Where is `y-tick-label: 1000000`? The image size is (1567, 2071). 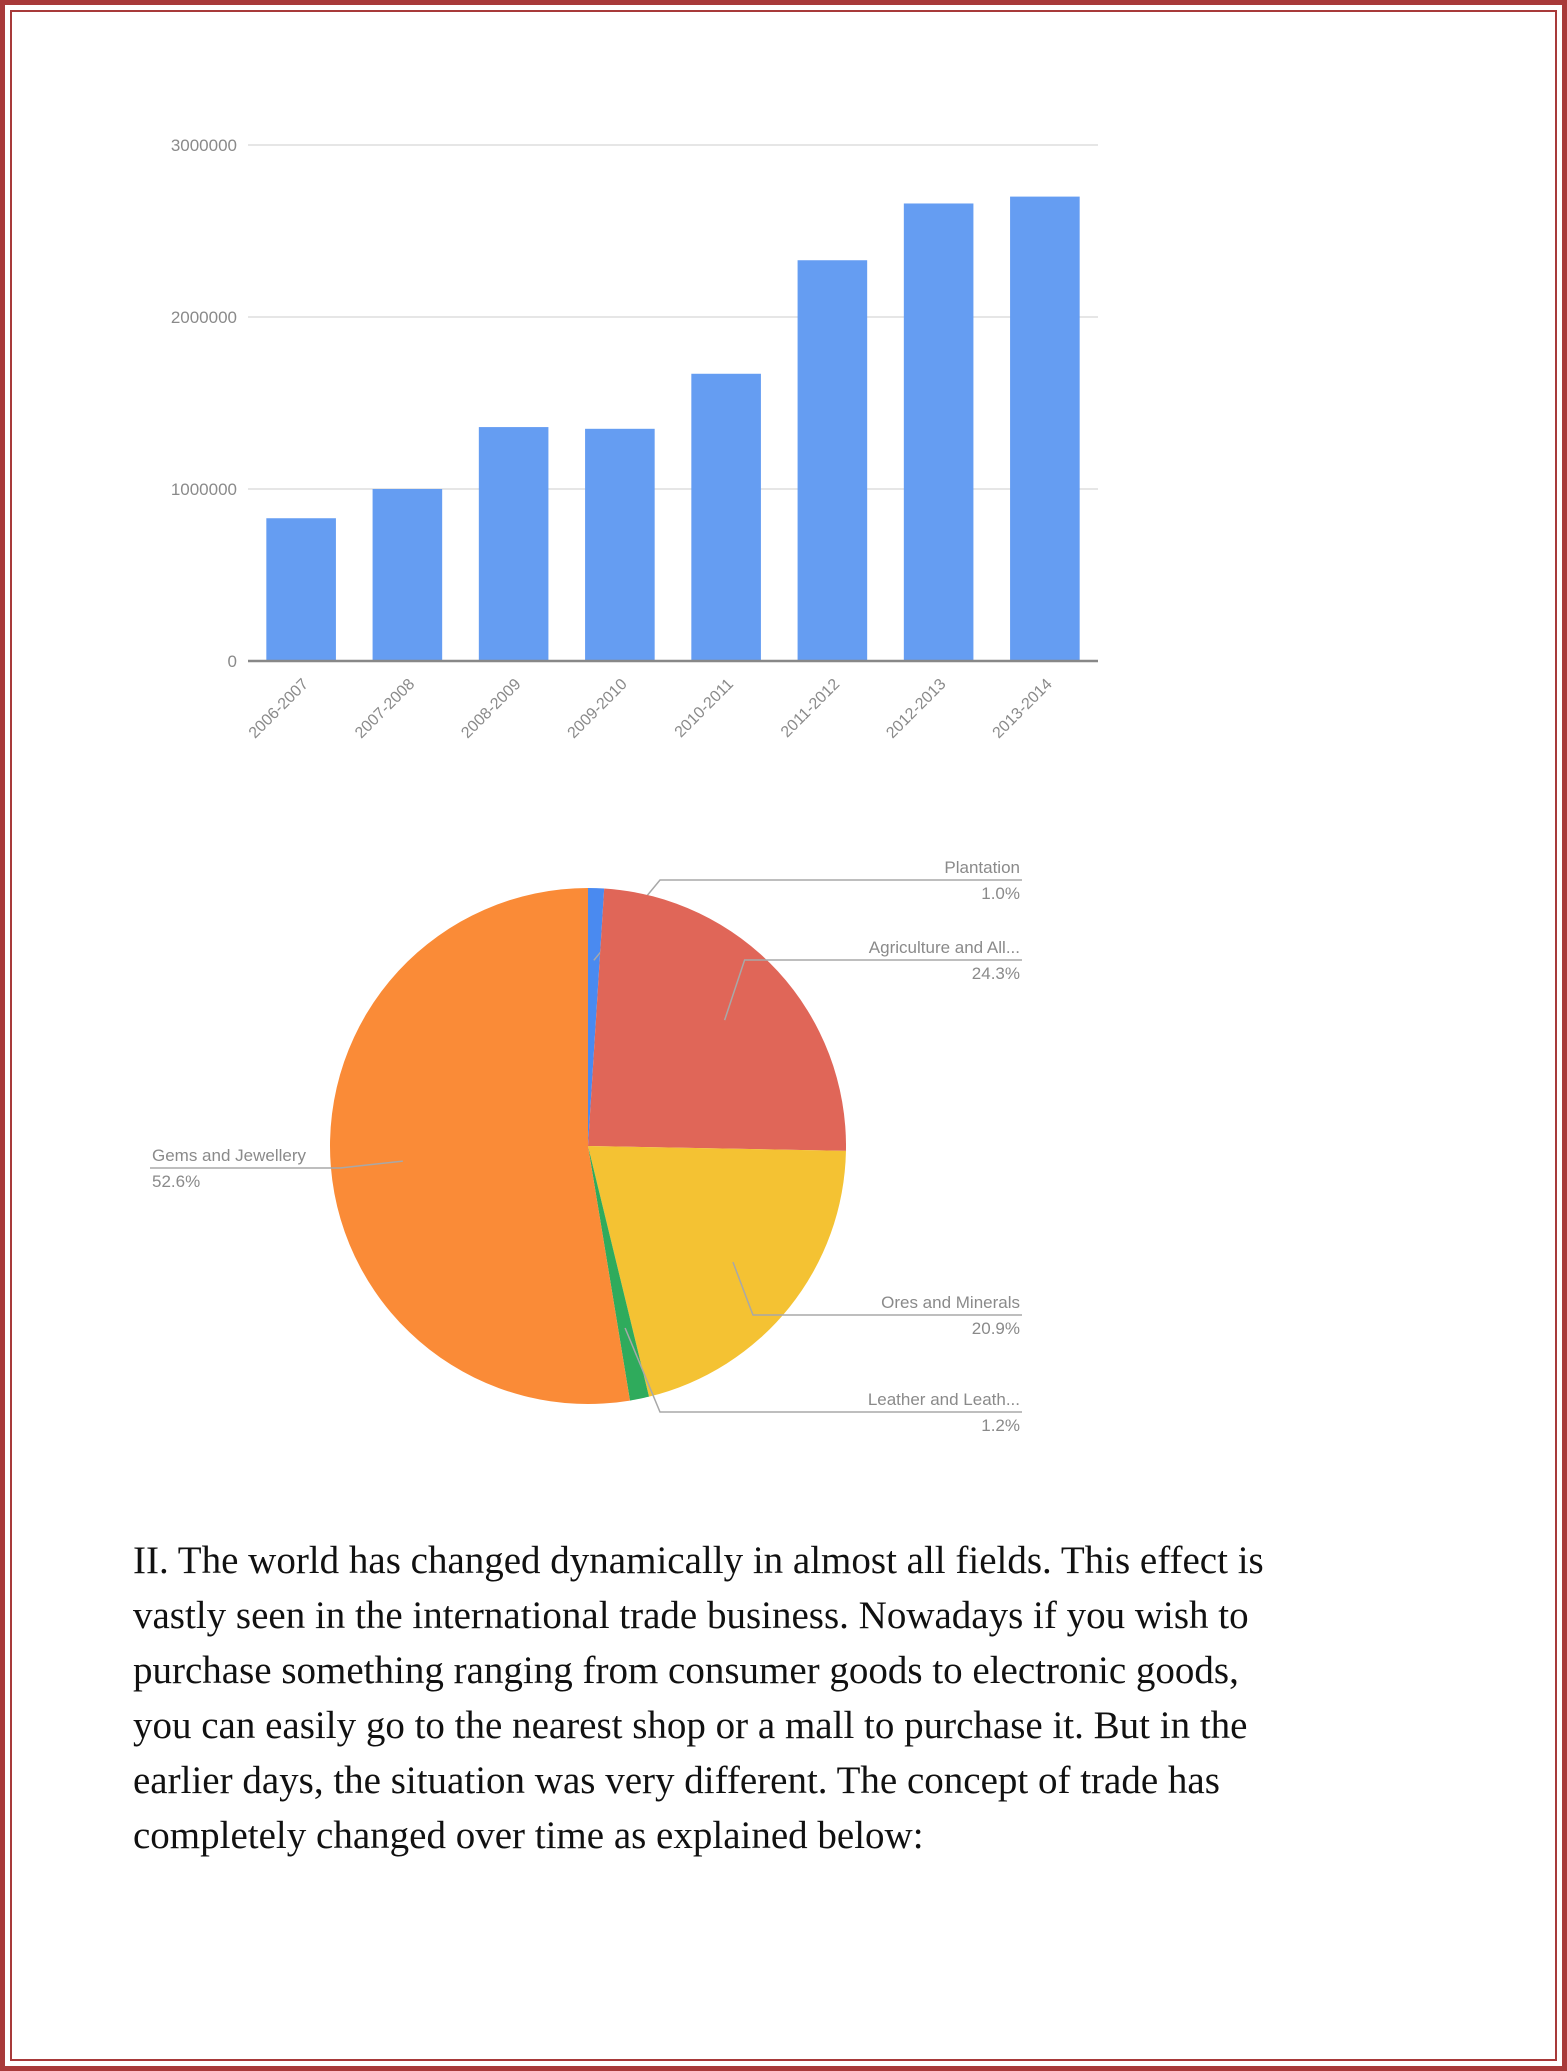 y-tick-label: 1000000 is located at coordinates (204, 489).